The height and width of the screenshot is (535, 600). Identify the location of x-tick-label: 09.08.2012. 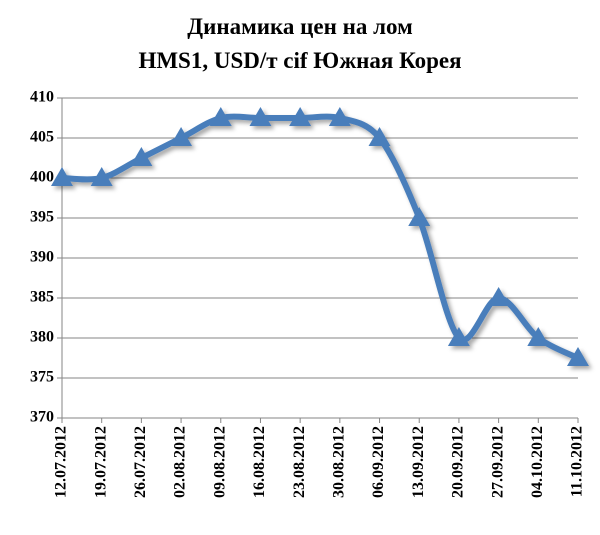
(219, 462).